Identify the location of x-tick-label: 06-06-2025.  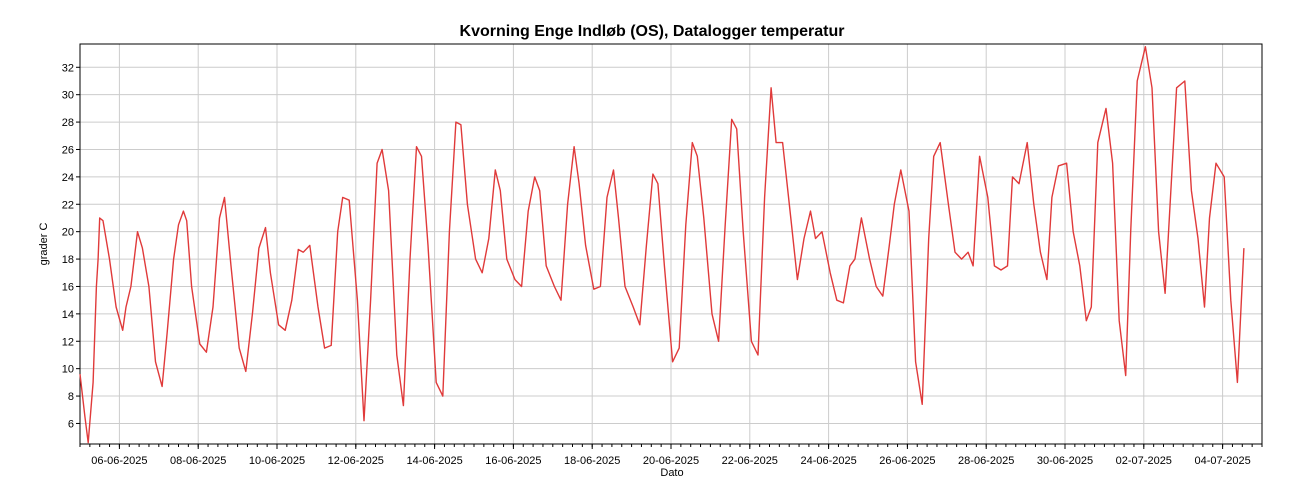
(119, 461).